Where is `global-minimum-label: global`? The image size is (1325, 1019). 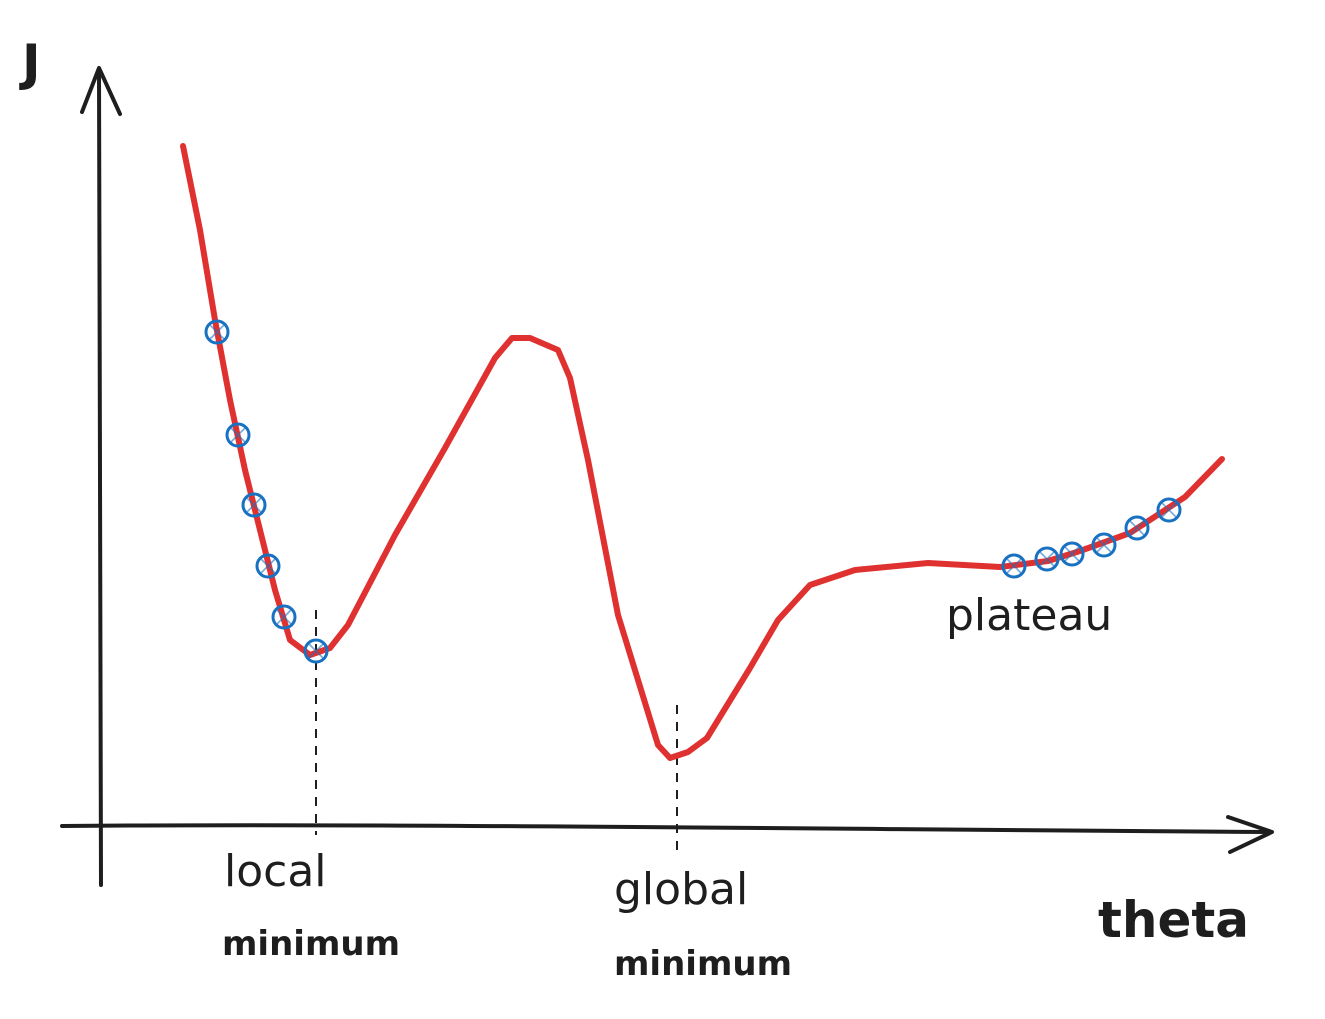
global-minimum-label: global is located at coordinates (681, 889).